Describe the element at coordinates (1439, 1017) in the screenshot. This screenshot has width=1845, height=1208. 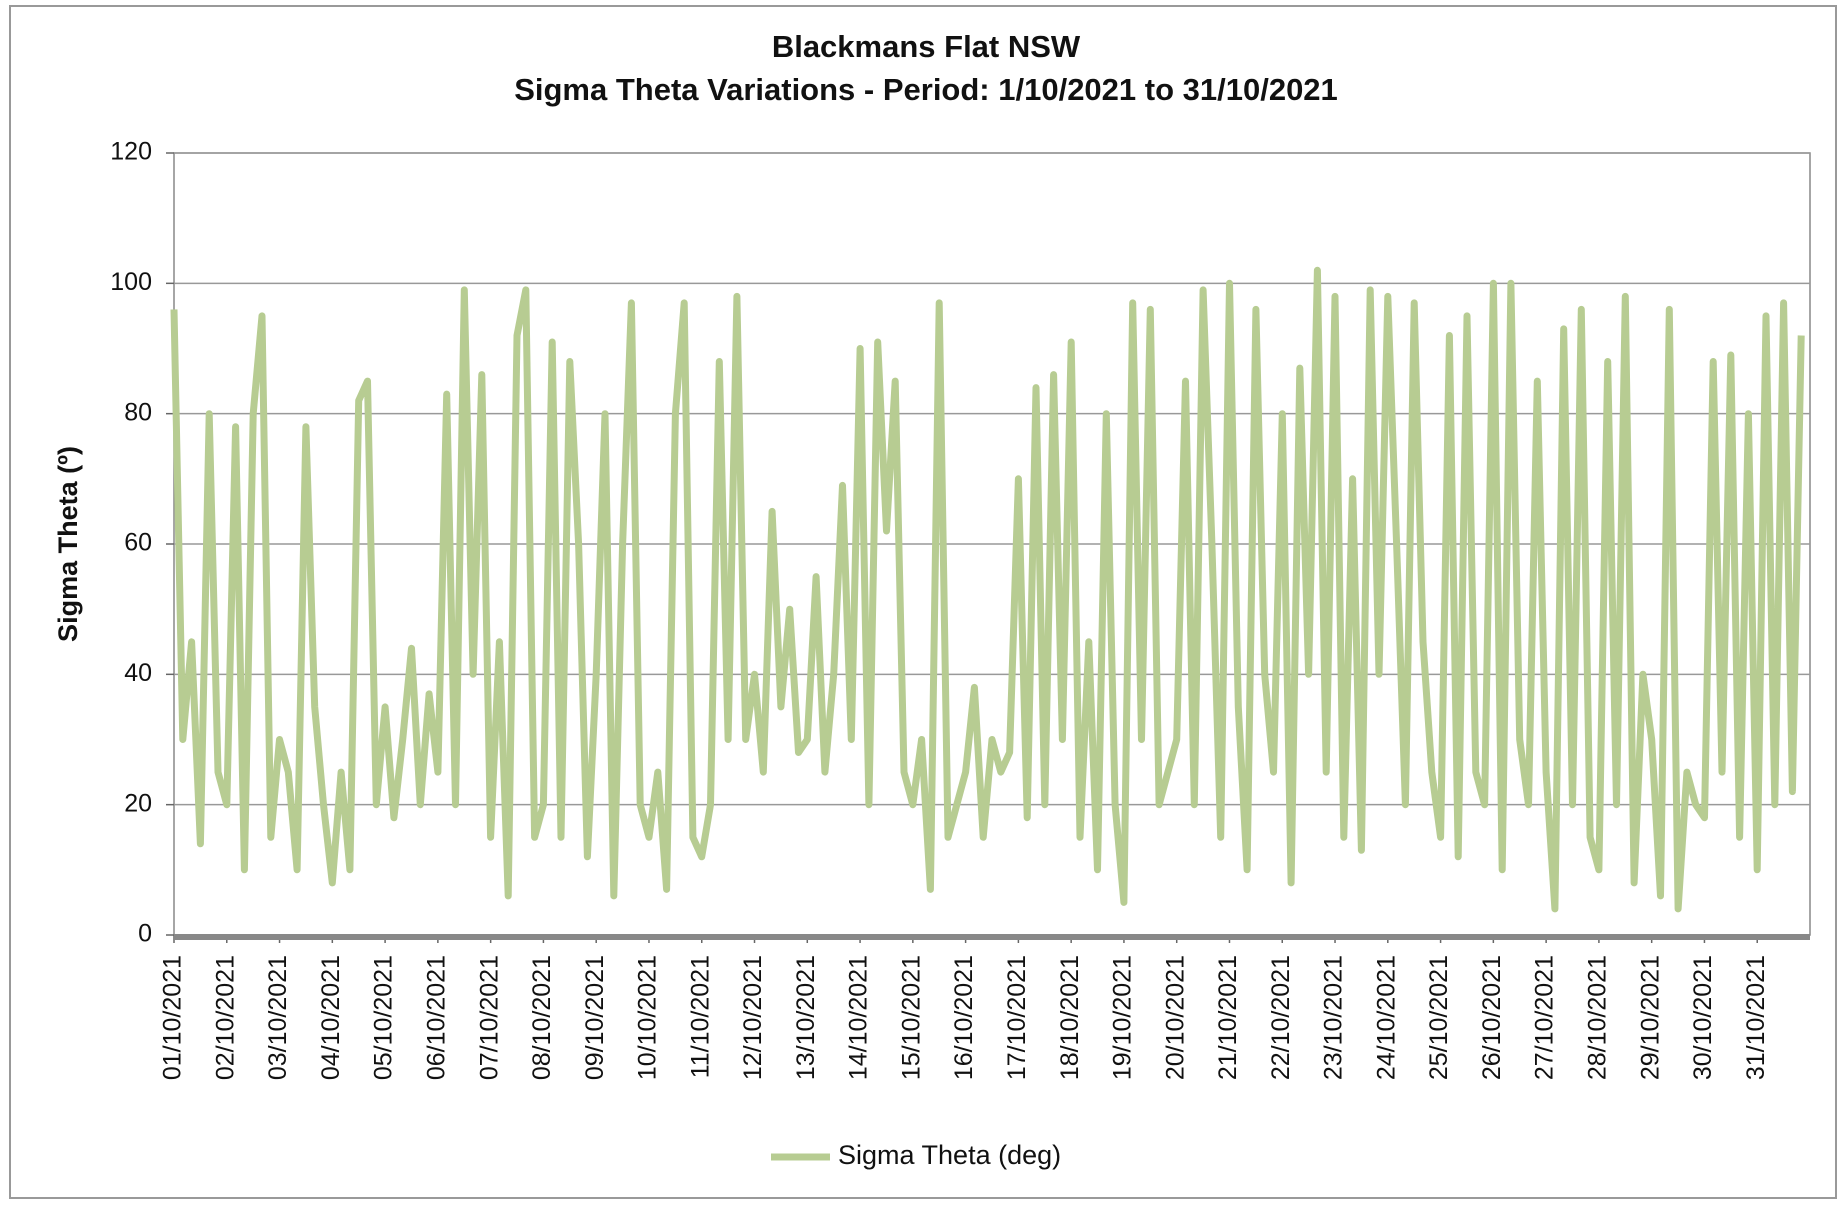
I see `x-tick-label: 25/10/2021` at that location.